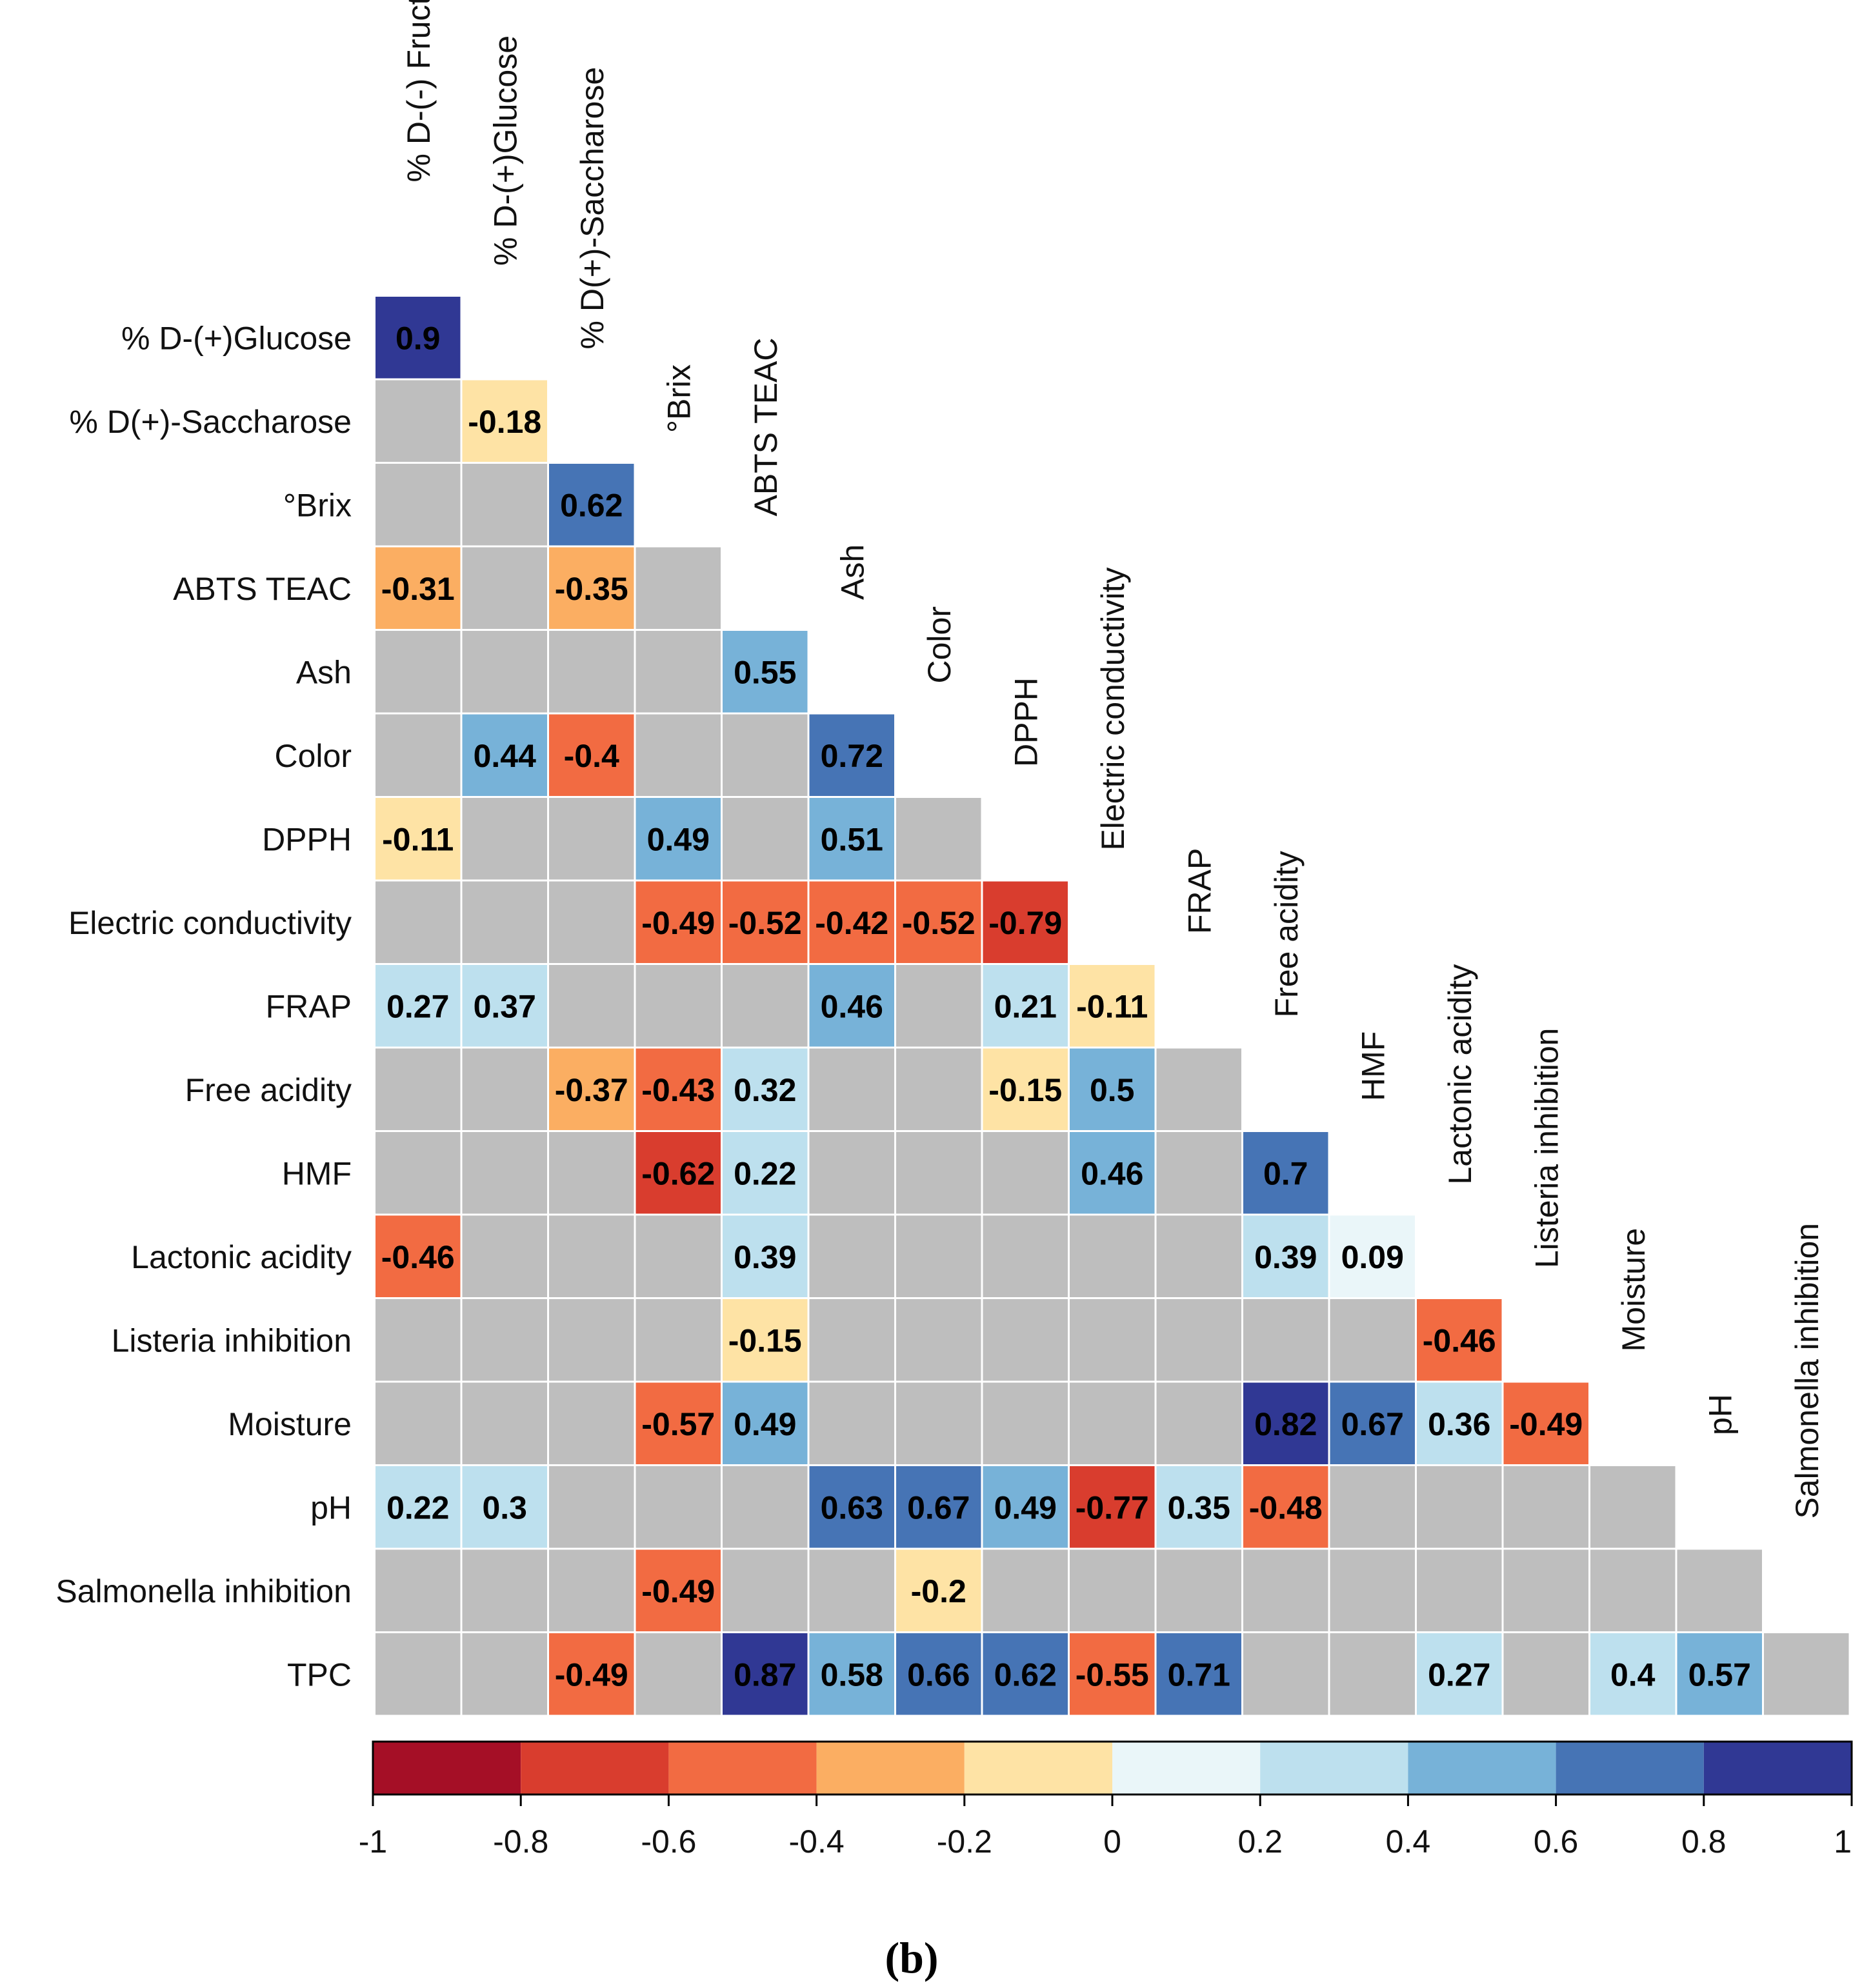  Describe the element at coordinates (505, 150) in the screenshot. I see `column-label: % D-(+)Glucose` at that location.